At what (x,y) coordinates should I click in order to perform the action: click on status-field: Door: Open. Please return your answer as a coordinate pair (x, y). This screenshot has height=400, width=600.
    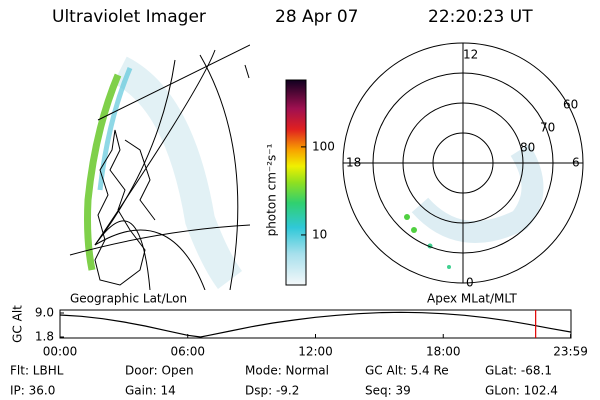
    Looking at the image, I should click on (159, 371).